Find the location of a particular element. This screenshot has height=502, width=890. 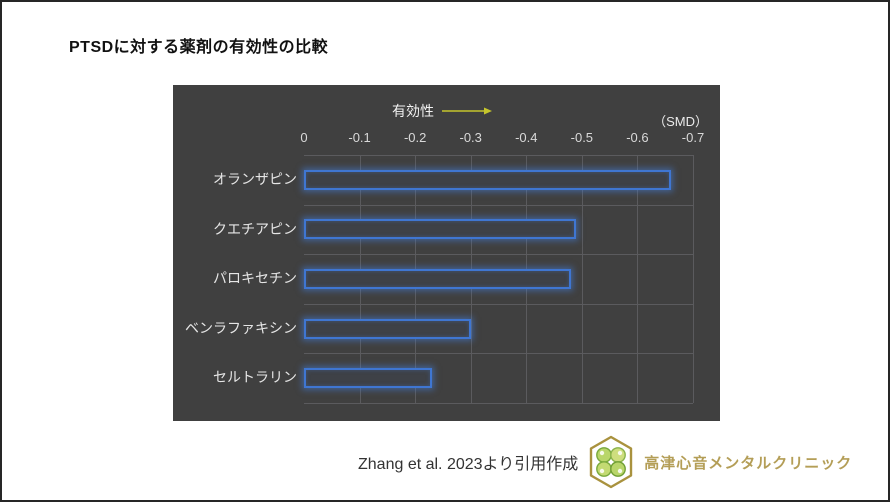

category-label: ベンラファキシン is located at coordinates (241, 327).